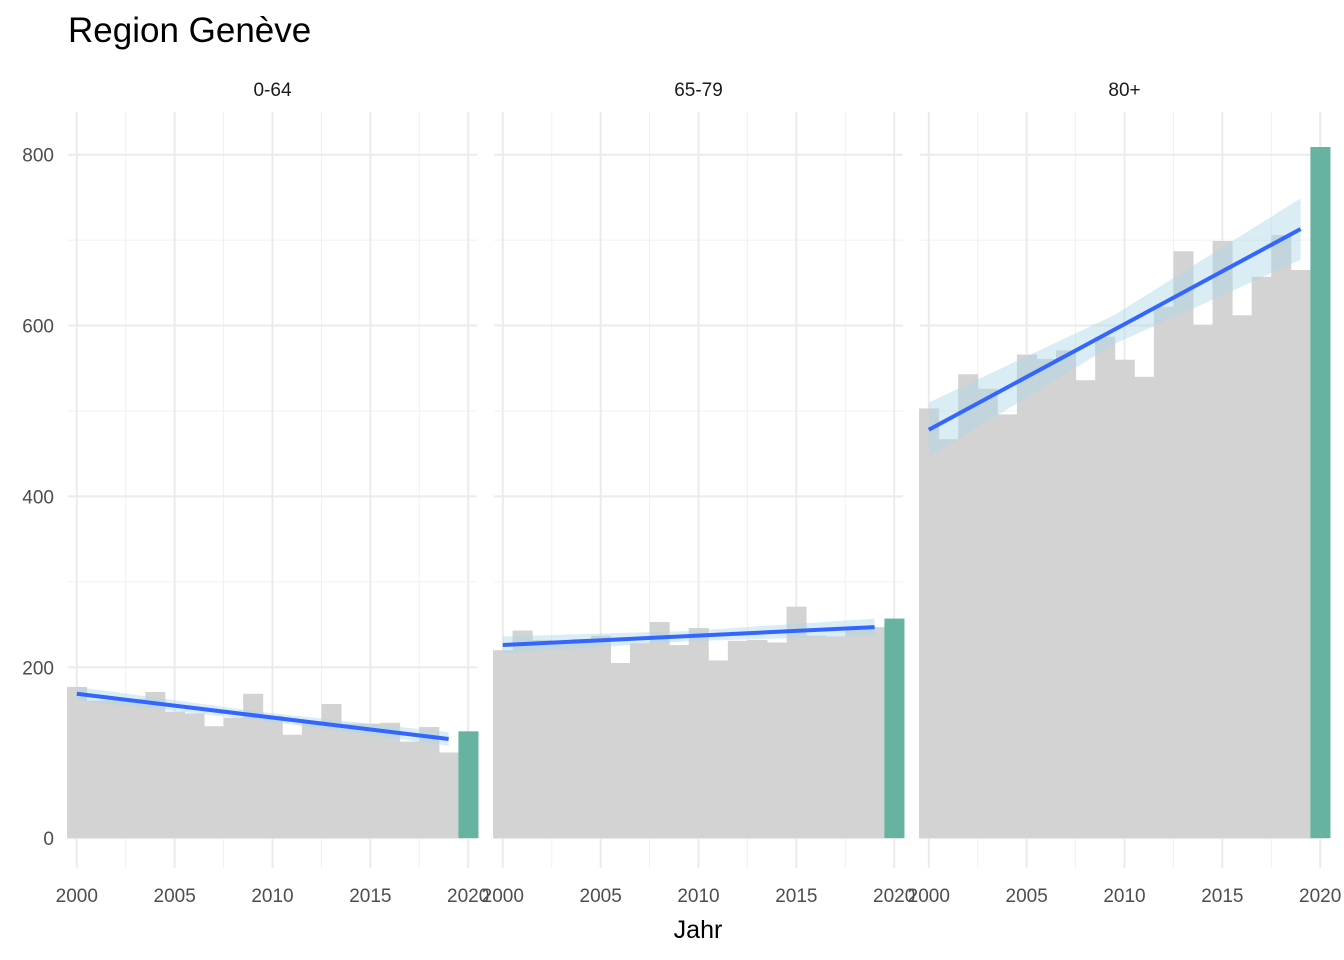 This screenshot has width=1344, height=960. I want to click on x-axis-label: Jahr, so click(698, 930).